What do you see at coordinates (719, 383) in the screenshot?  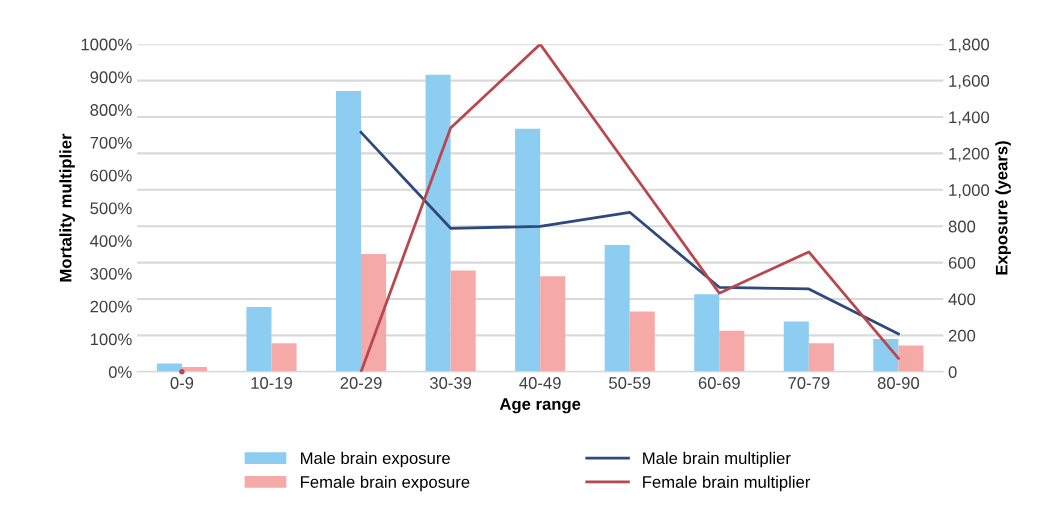 I see `x-tick-label: 60-69` at bounding box center [719, 383].